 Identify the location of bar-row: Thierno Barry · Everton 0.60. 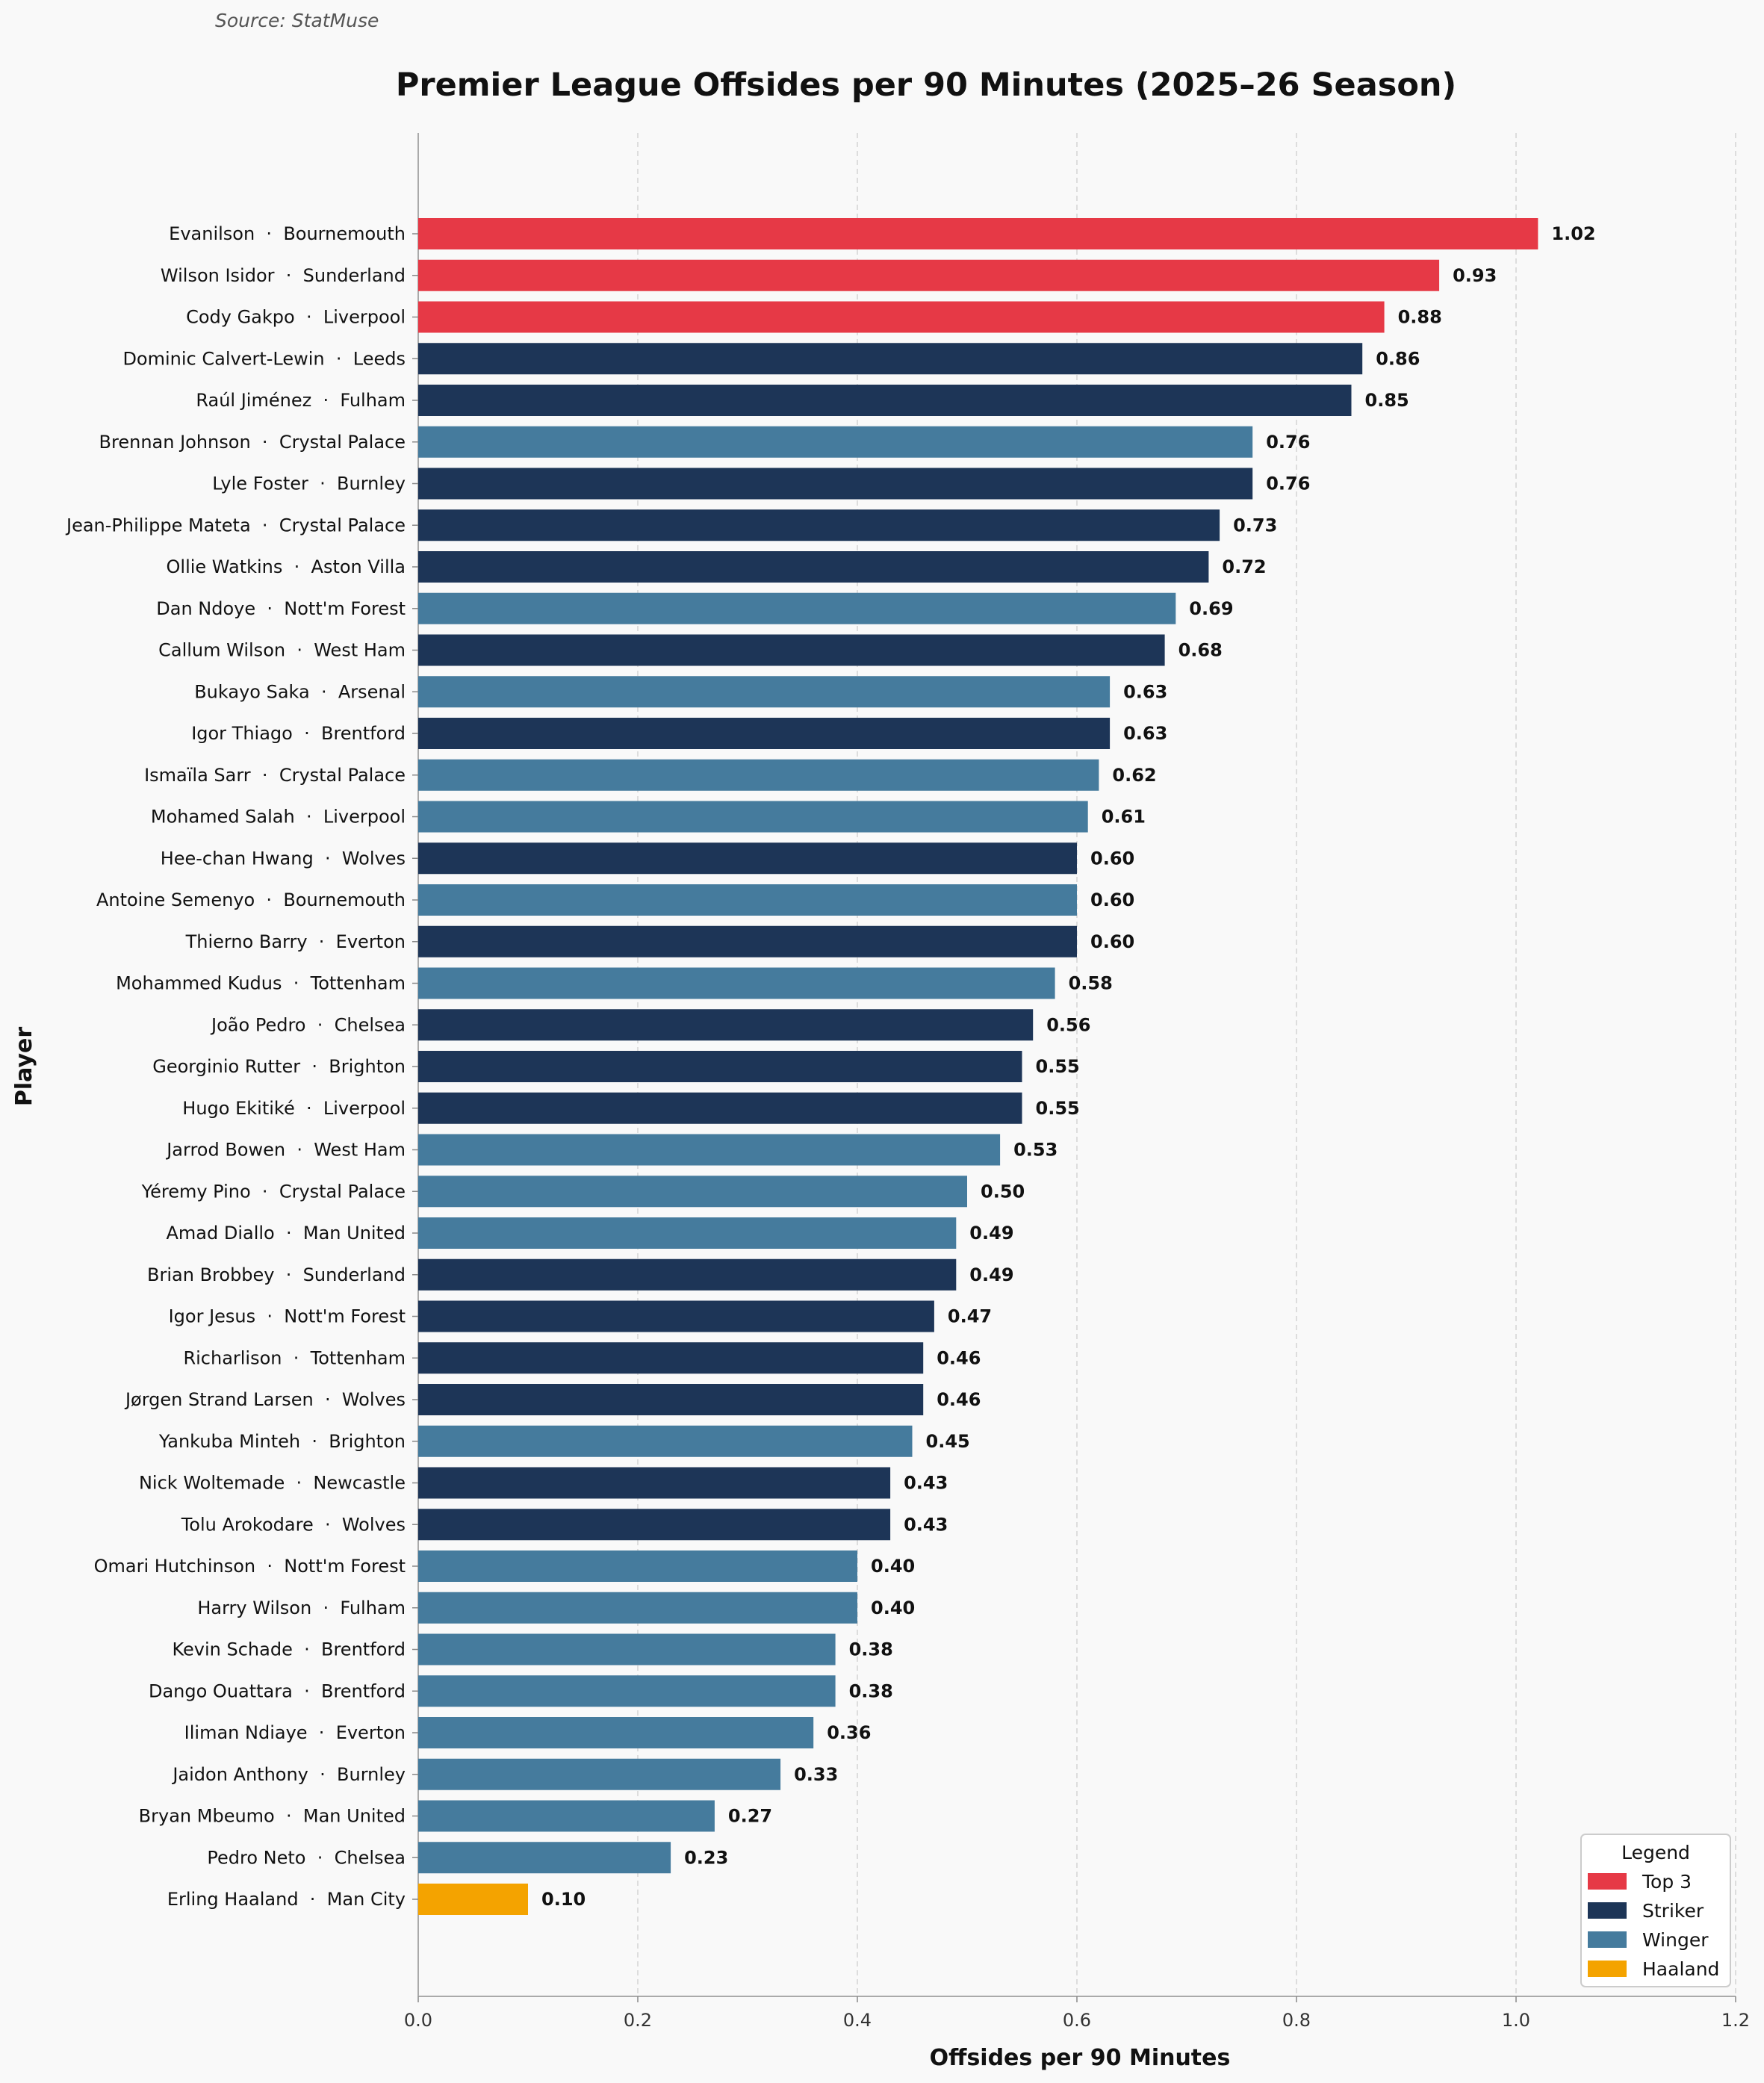
(659, 941).